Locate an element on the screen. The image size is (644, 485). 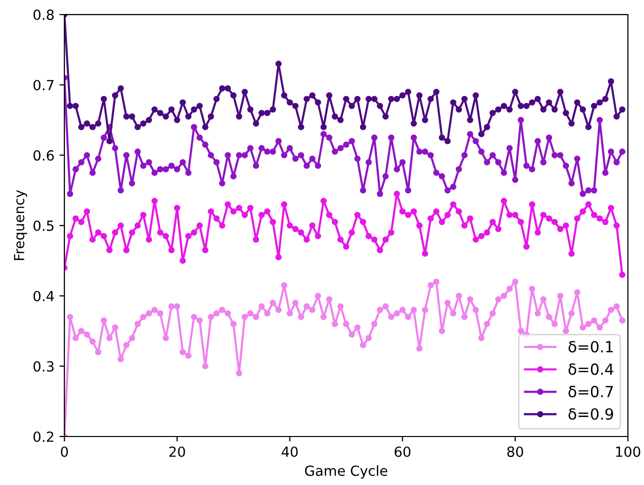
x-tick-label: 100 is located at coordinates (628, 451).